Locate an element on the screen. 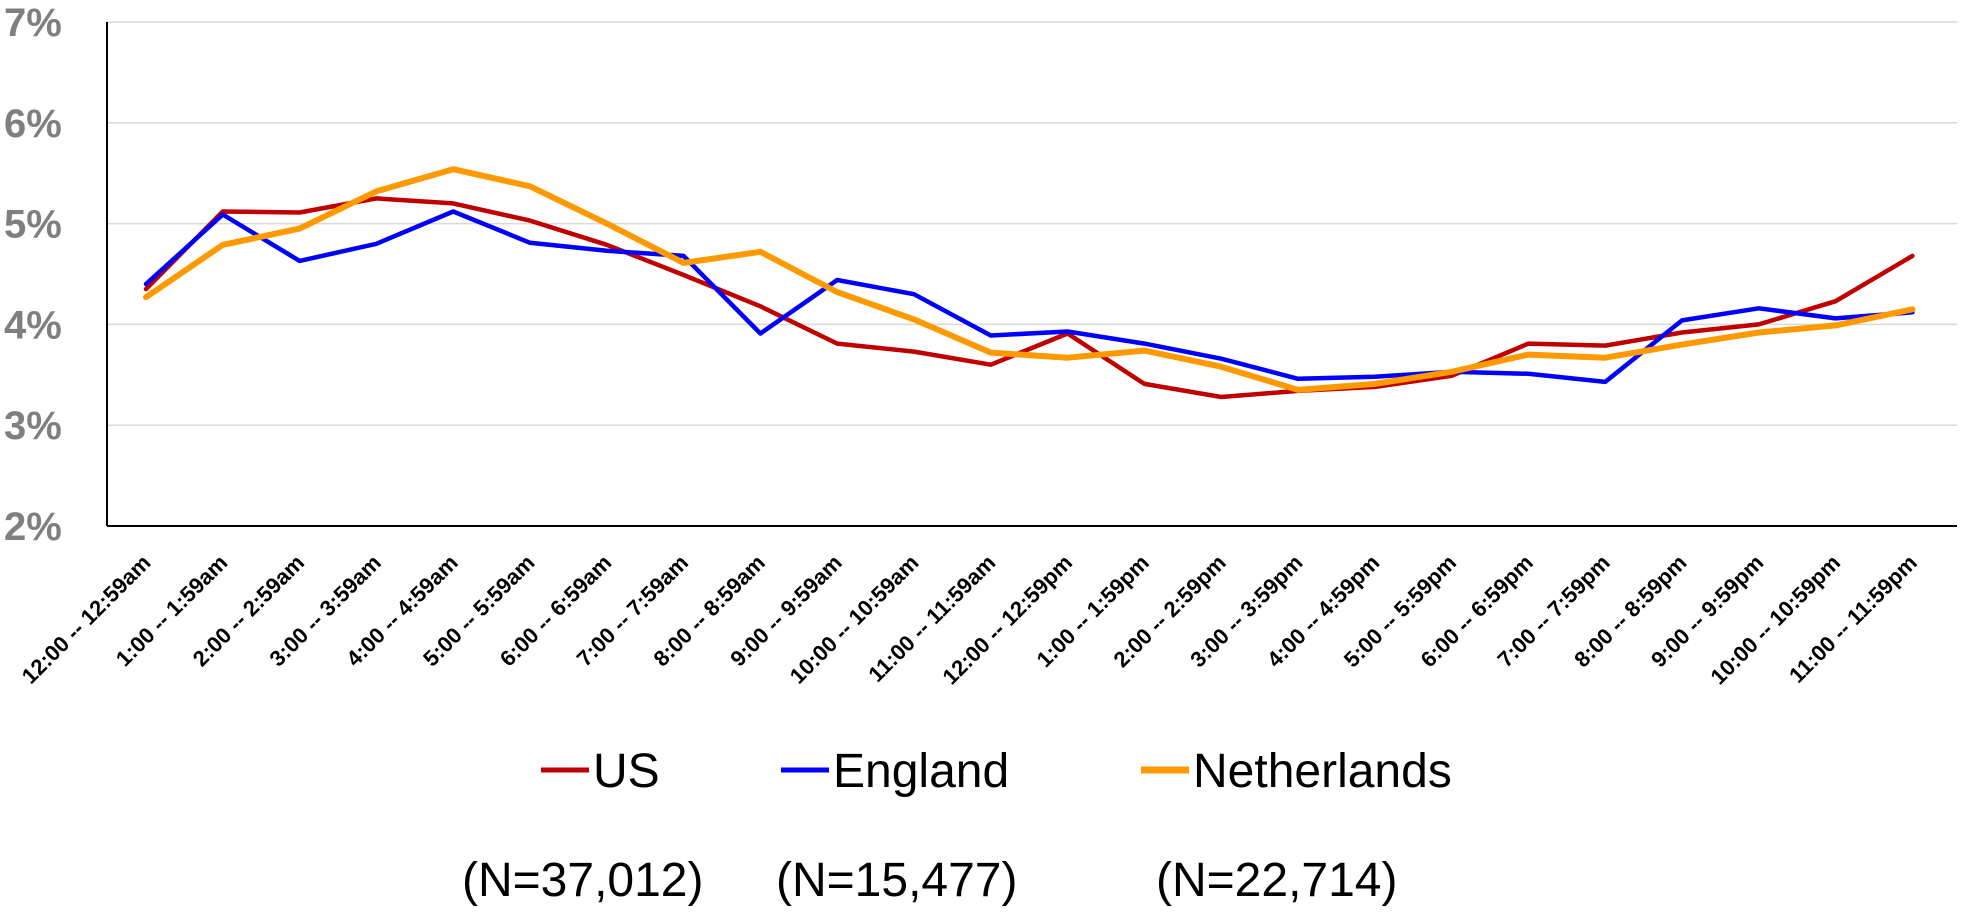  y-tick-label: 4% is located at coordinates (33, 325).